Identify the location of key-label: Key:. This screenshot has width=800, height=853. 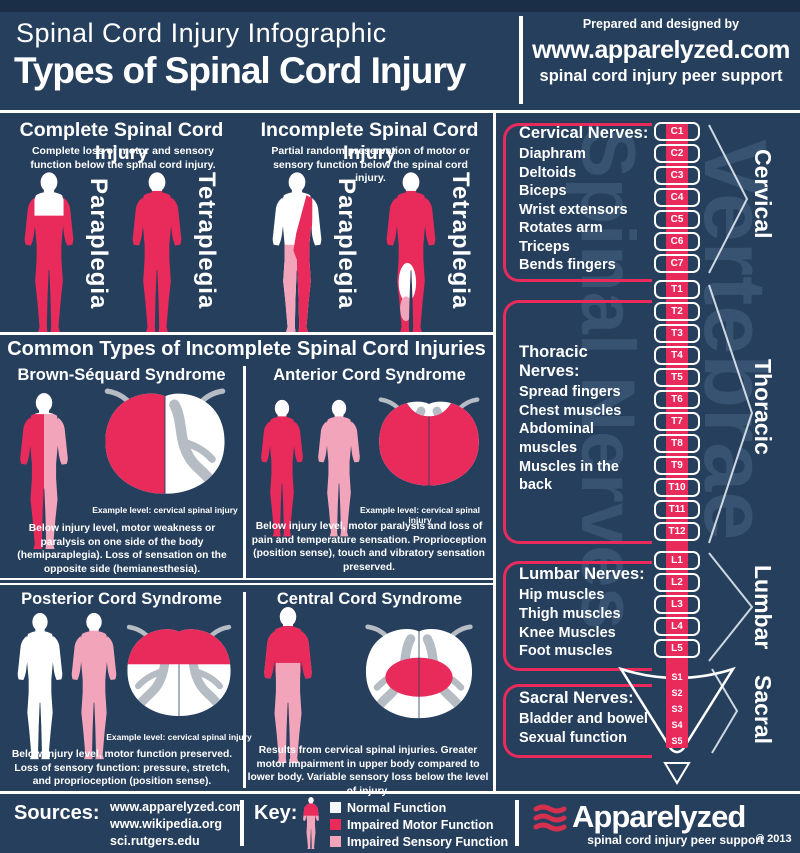
(276, 813).